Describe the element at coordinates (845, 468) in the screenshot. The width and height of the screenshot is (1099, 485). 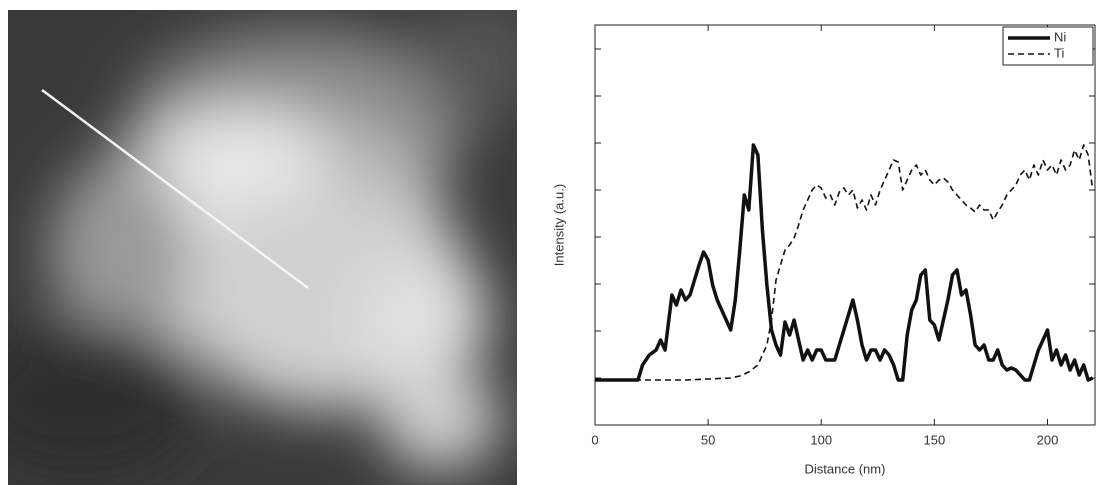
I see `x-axis-title: Distance (nm)` at that location.